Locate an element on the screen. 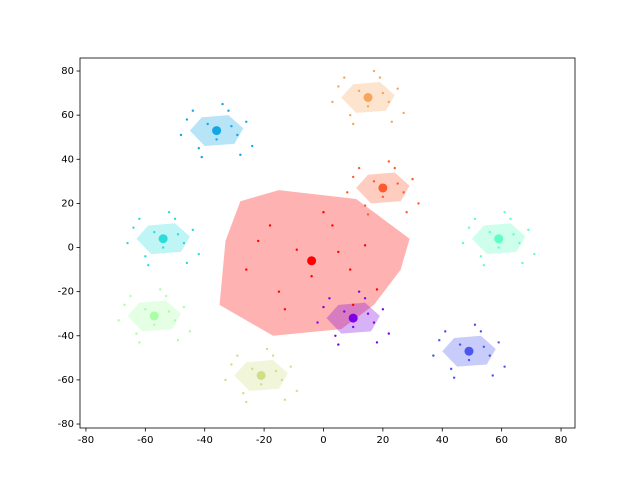  y-tick-label: 40 is located at coordinates (67, 159).